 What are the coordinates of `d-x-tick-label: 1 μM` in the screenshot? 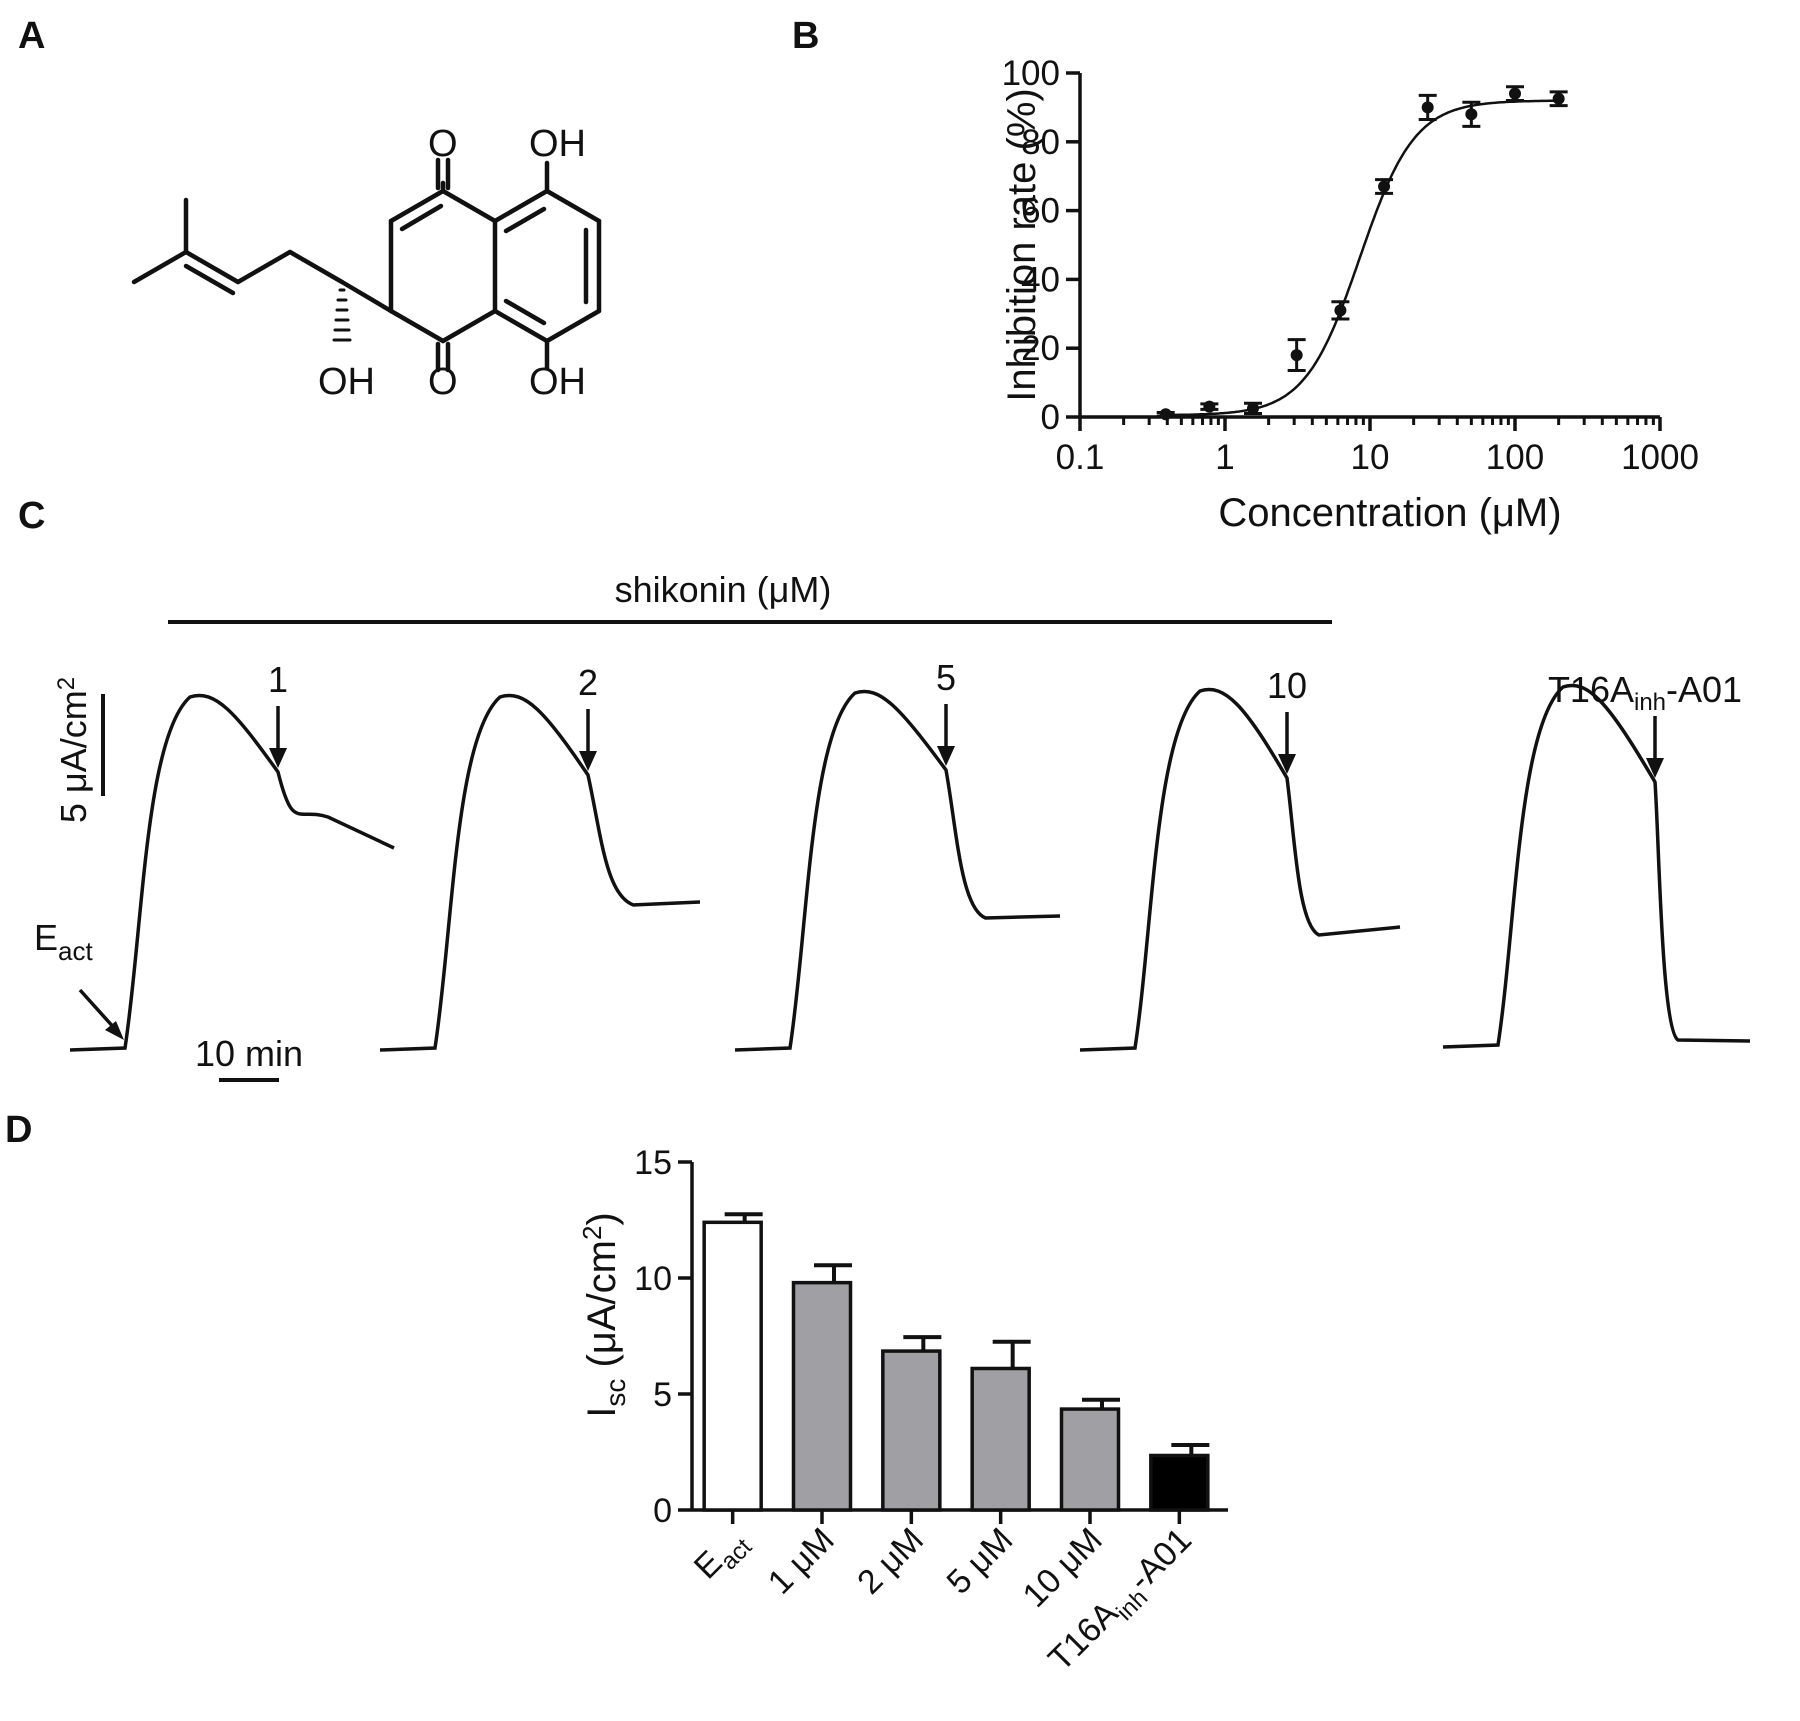 It's located at (801, 1561).